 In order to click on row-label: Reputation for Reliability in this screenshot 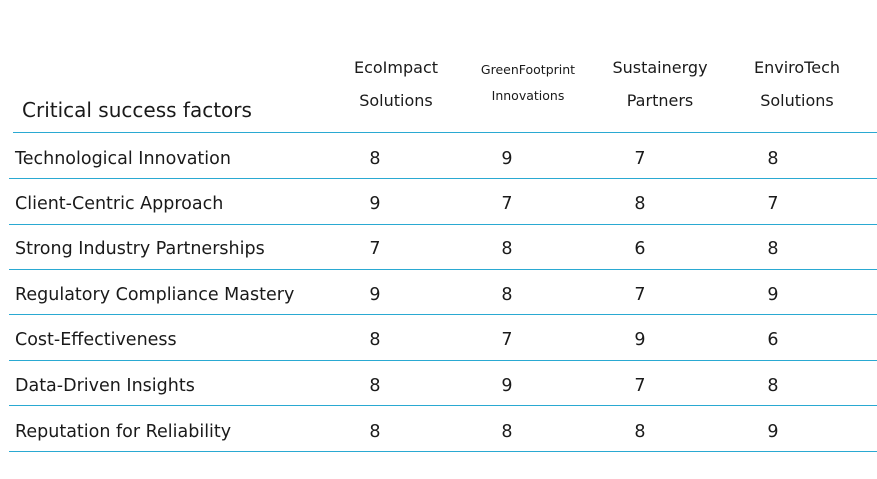, I will do `click(123, 432)`.